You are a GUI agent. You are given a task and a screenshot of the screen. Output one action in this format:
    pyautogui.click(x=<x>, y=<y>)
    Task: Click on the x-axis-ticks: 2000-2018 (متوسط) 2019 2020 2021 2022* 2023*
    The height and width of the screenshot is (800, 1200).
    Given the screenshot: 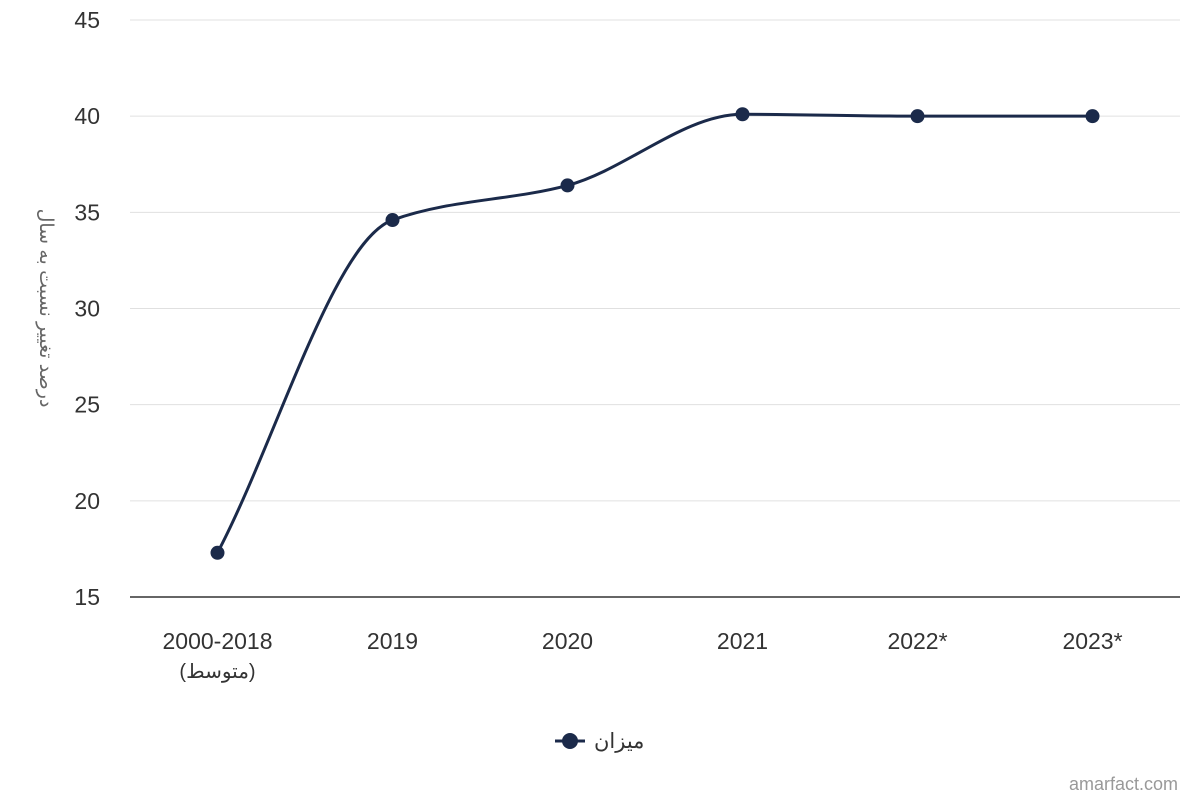 What is the action you would take?
    pyautogui.click(x=643, y=655)
    